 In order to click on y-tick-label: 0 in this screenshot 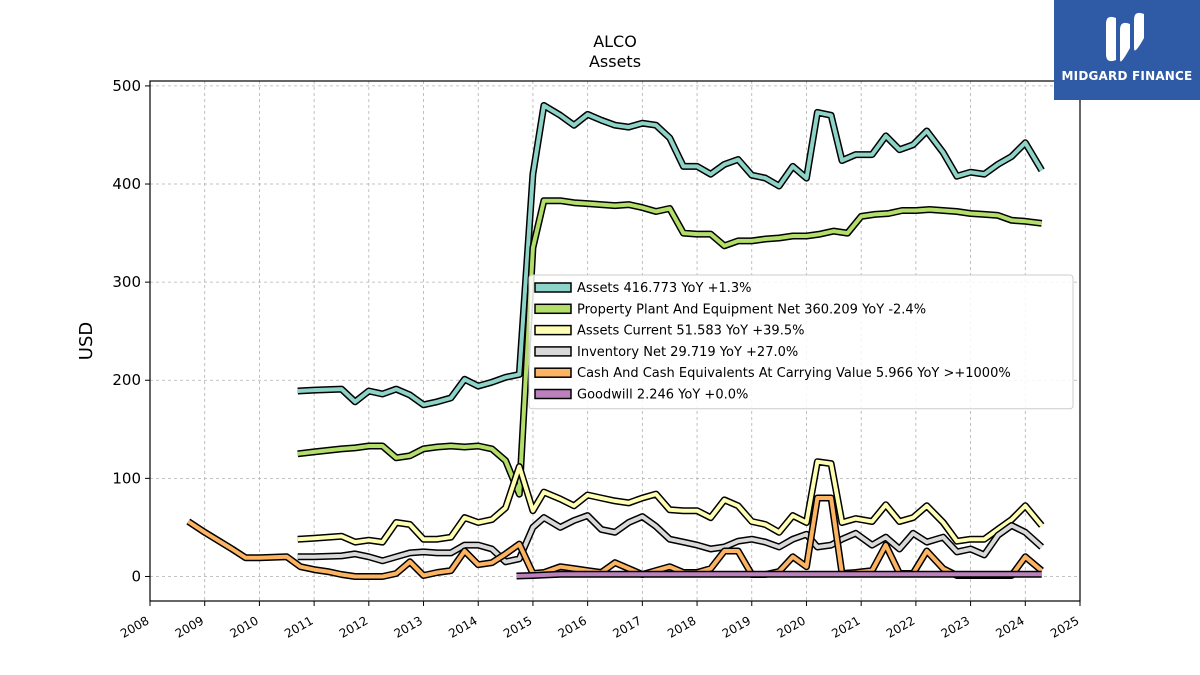, I will do `click(136, 576)`.